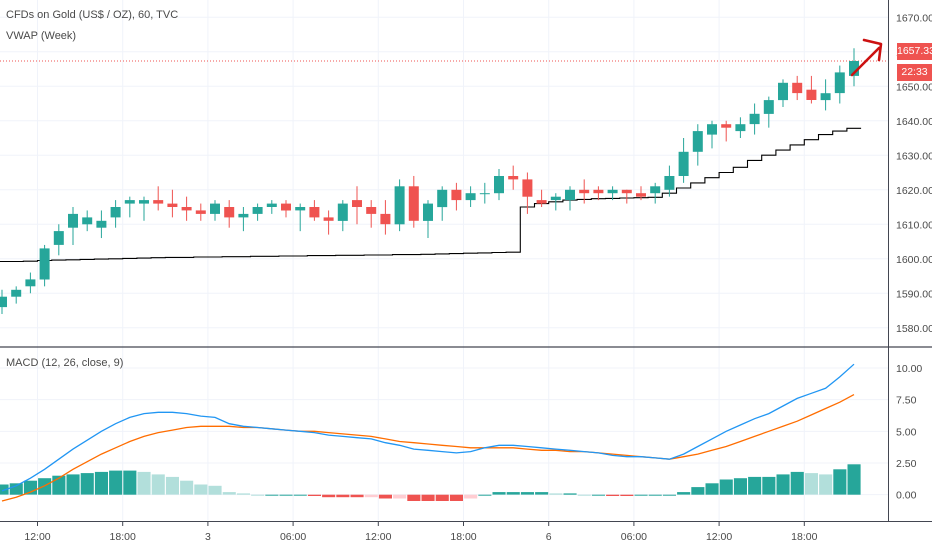 This screenshot has height=550, width=932. What do you see at coordinates (865, 61) in the screenshot?
I see `annotation-arrow-shaft` at bounding box center [865, 61].